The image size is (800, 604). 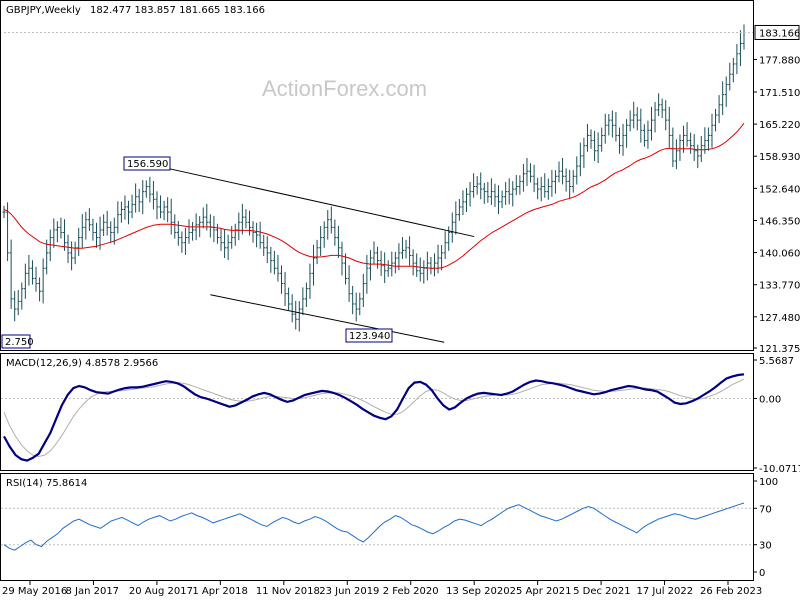 I want to click on price-tick-label: 140.060, so click(x=779, y=254).